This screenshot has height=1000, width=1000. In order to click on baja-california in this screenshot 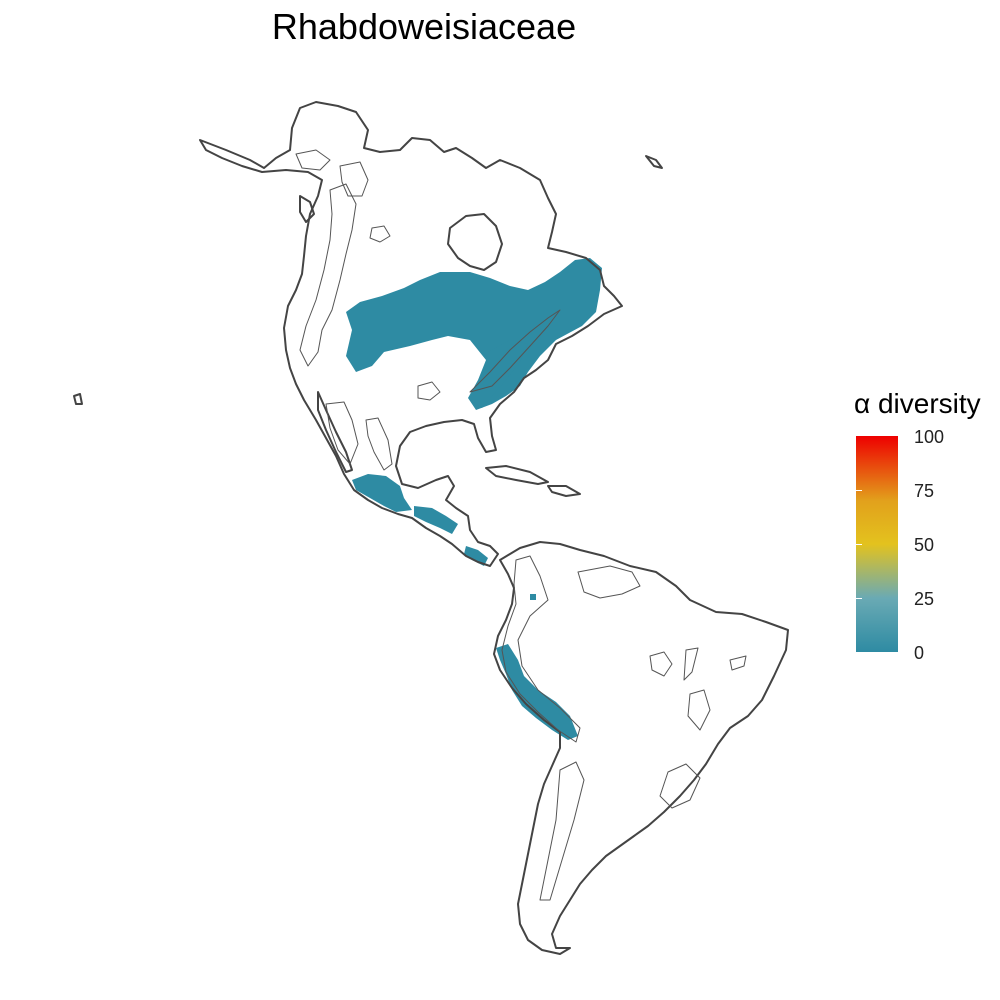, I will do `click(335, 432)`.